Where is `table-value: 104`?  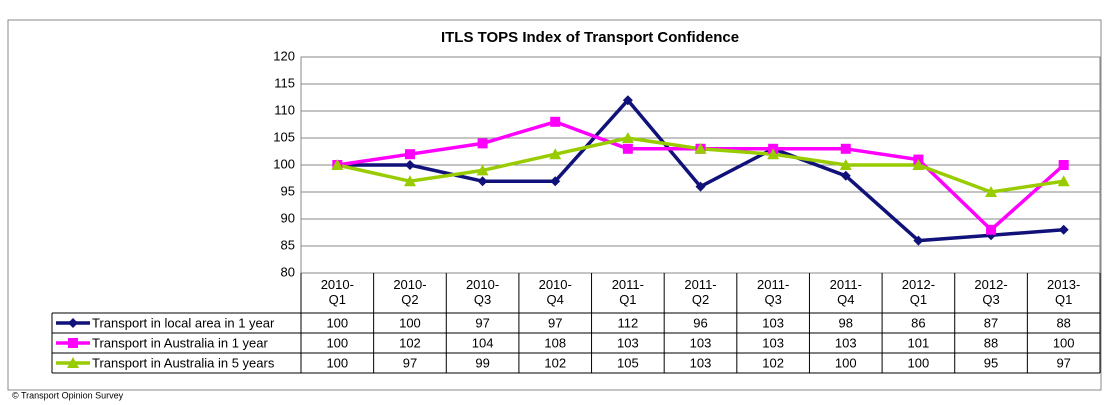
table-value: 104 is located at coordinates (483, 342).